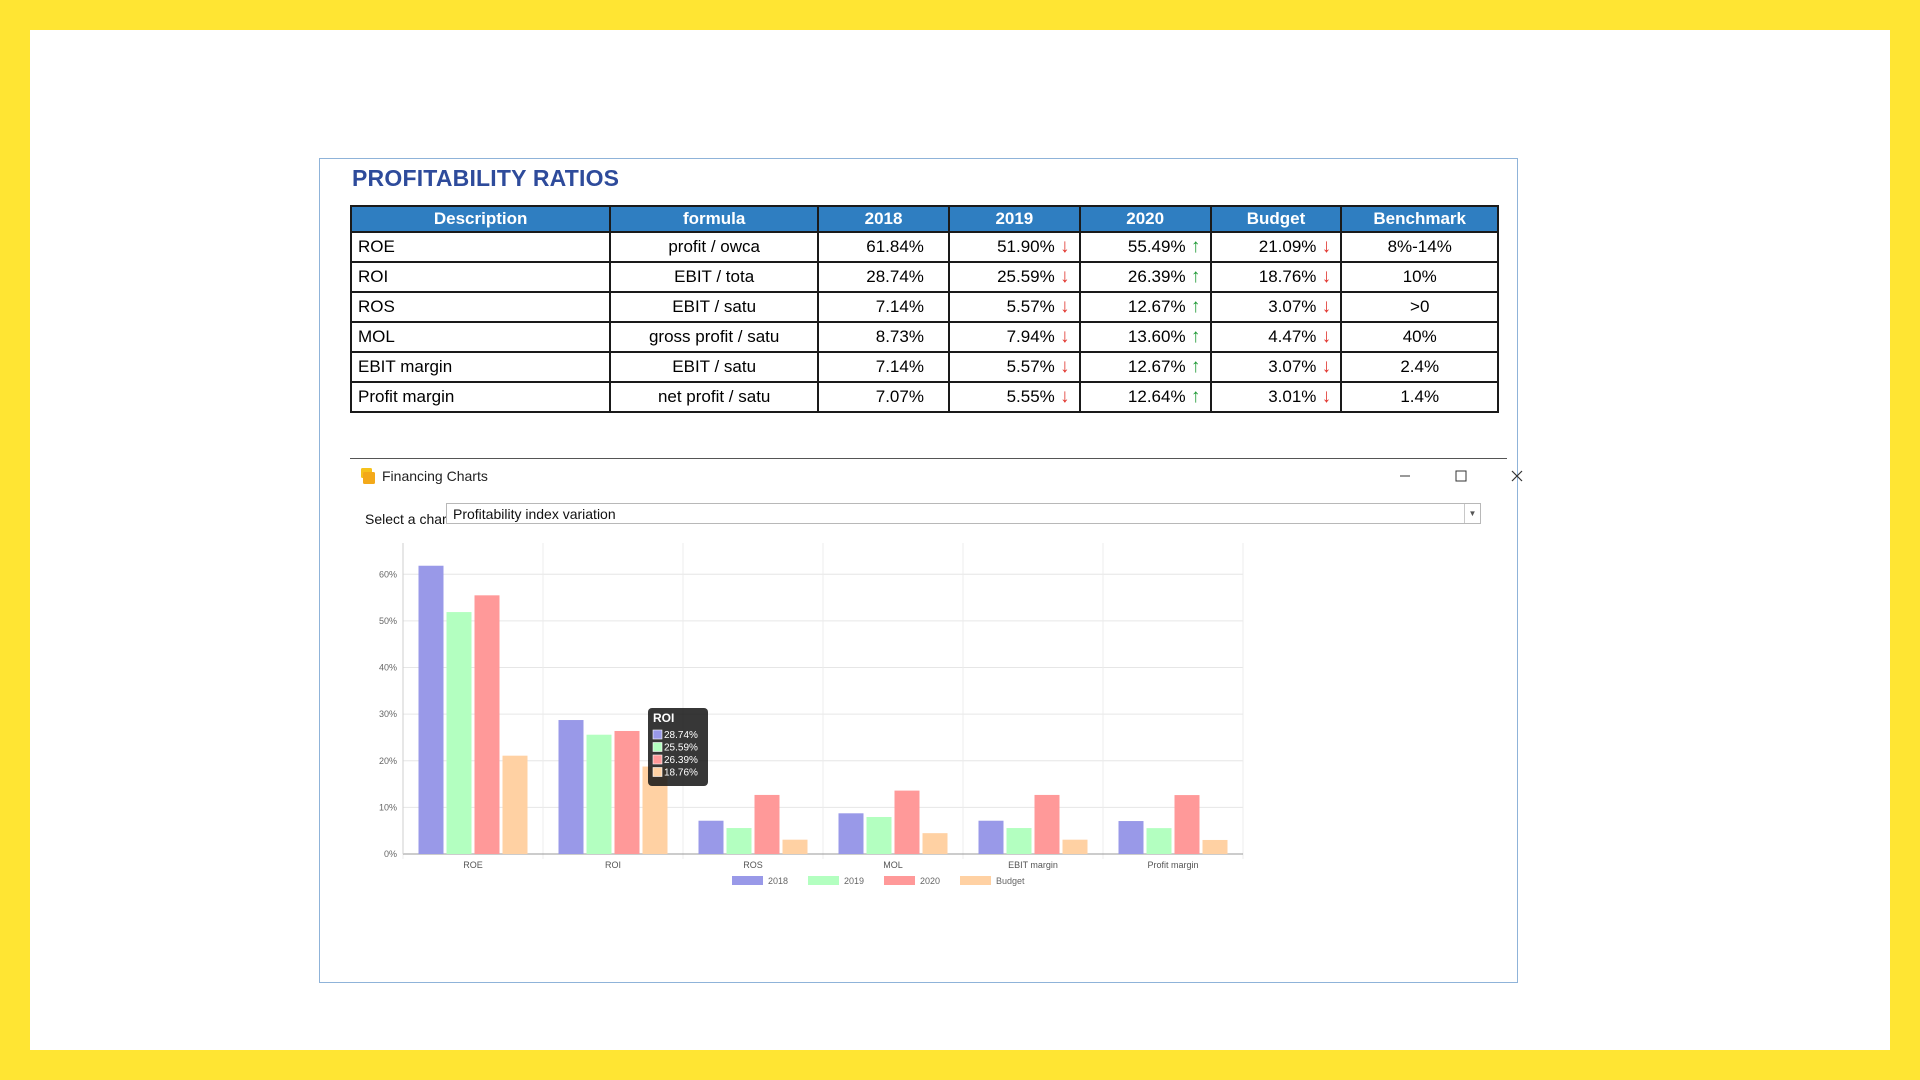 The width and height of the screenshot is (1920, 1080). What do you see at coordinates (388, 807) in the screenshot?
I see `y-tick-label: 10%` at bounding box center [388, 807].